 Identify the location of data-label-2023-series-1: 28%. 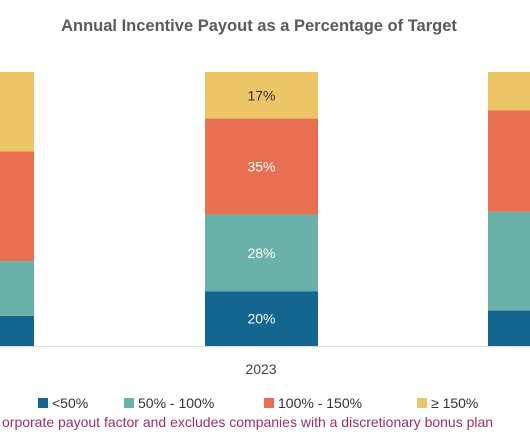
(261, 253).